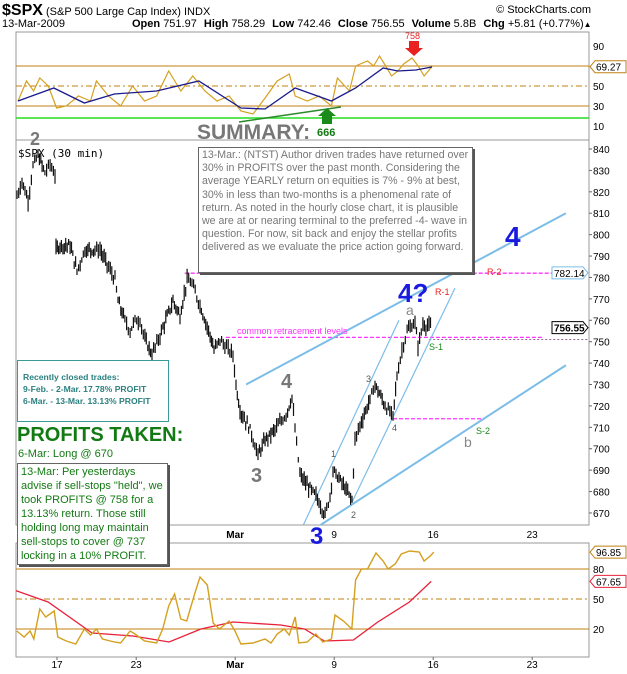  What do you see at coordinates (225, 88) in the screenshot?
I see `rsi-moving-average-line` at bounding box center [225, 88].